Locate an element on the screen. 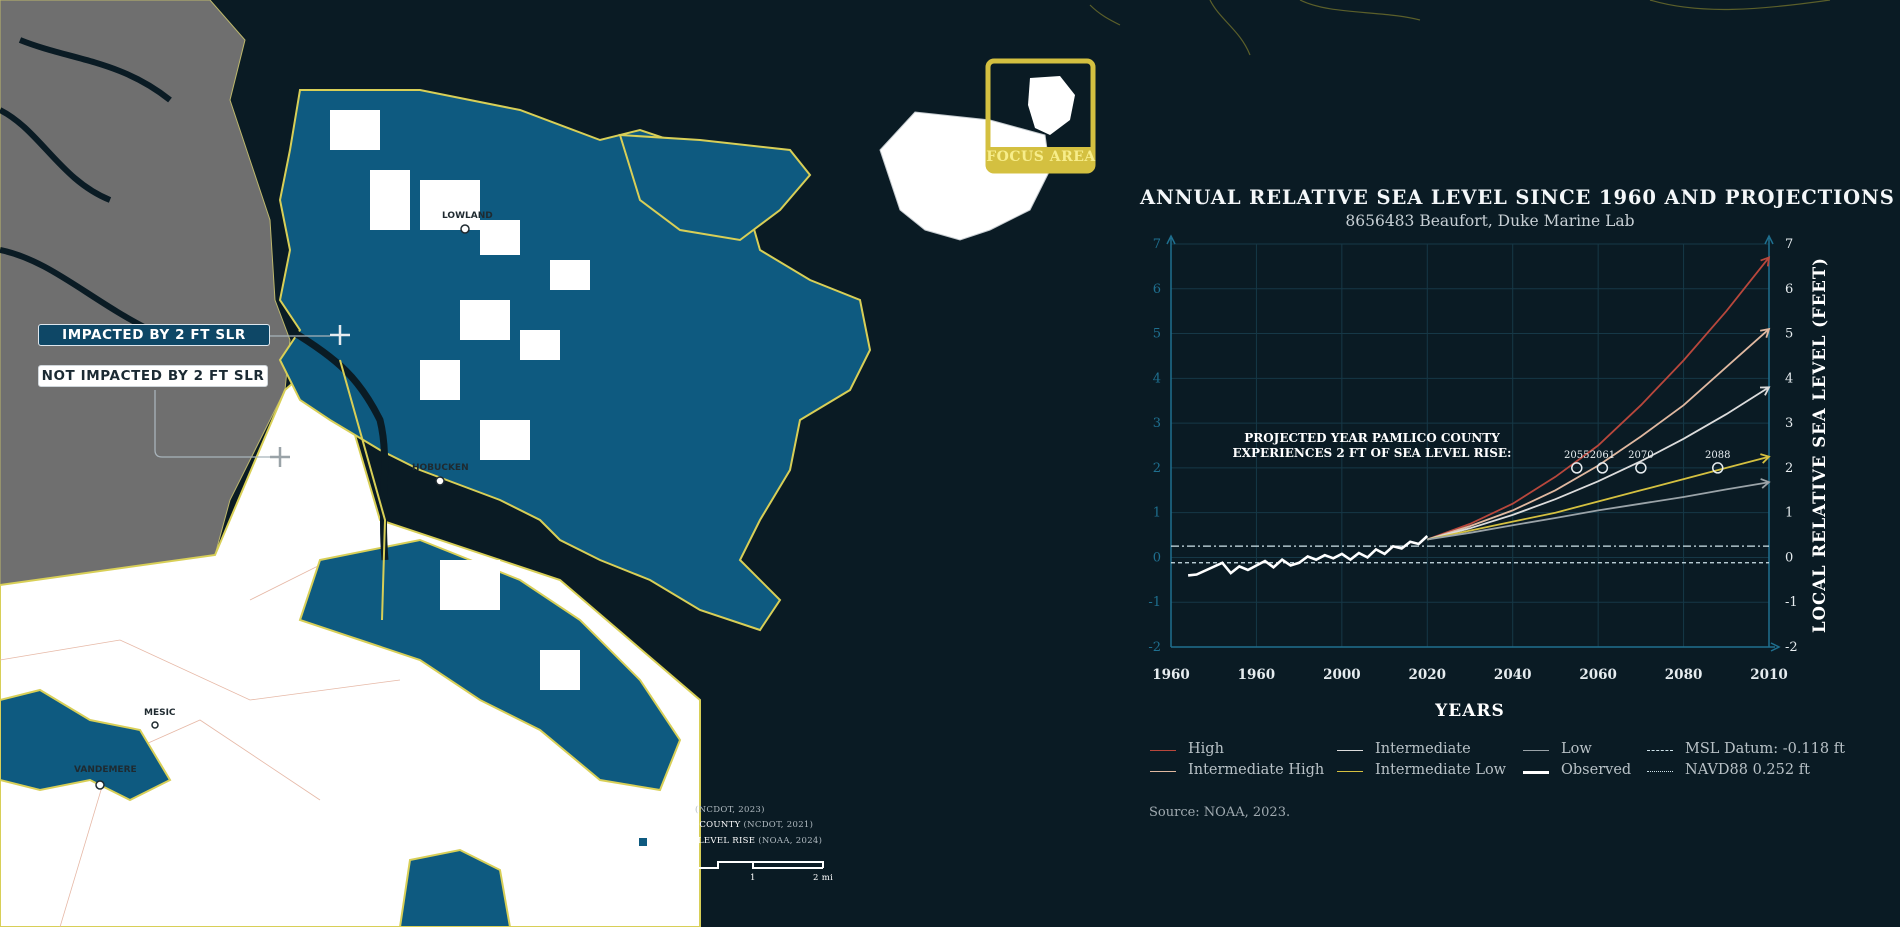 The image size is (1900, 927). legend-slr: 2 FT SEA LEVEL RISE (NOAA, 2024) is located at coordinates (737, 841).